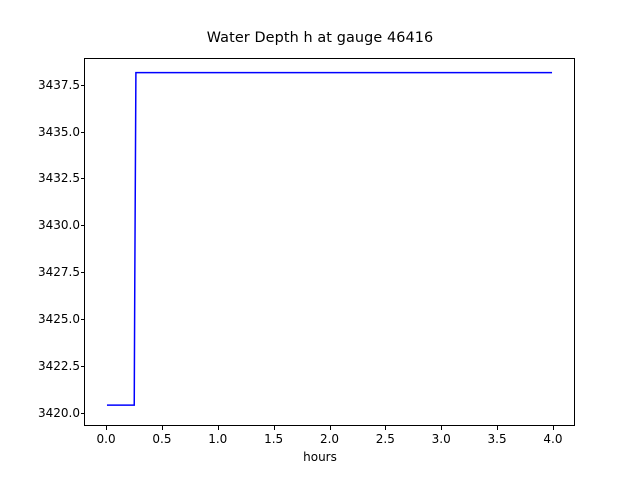 The image size is (640, 480). I want to click on y-tick-label: 3435.0, so click(59, 131).